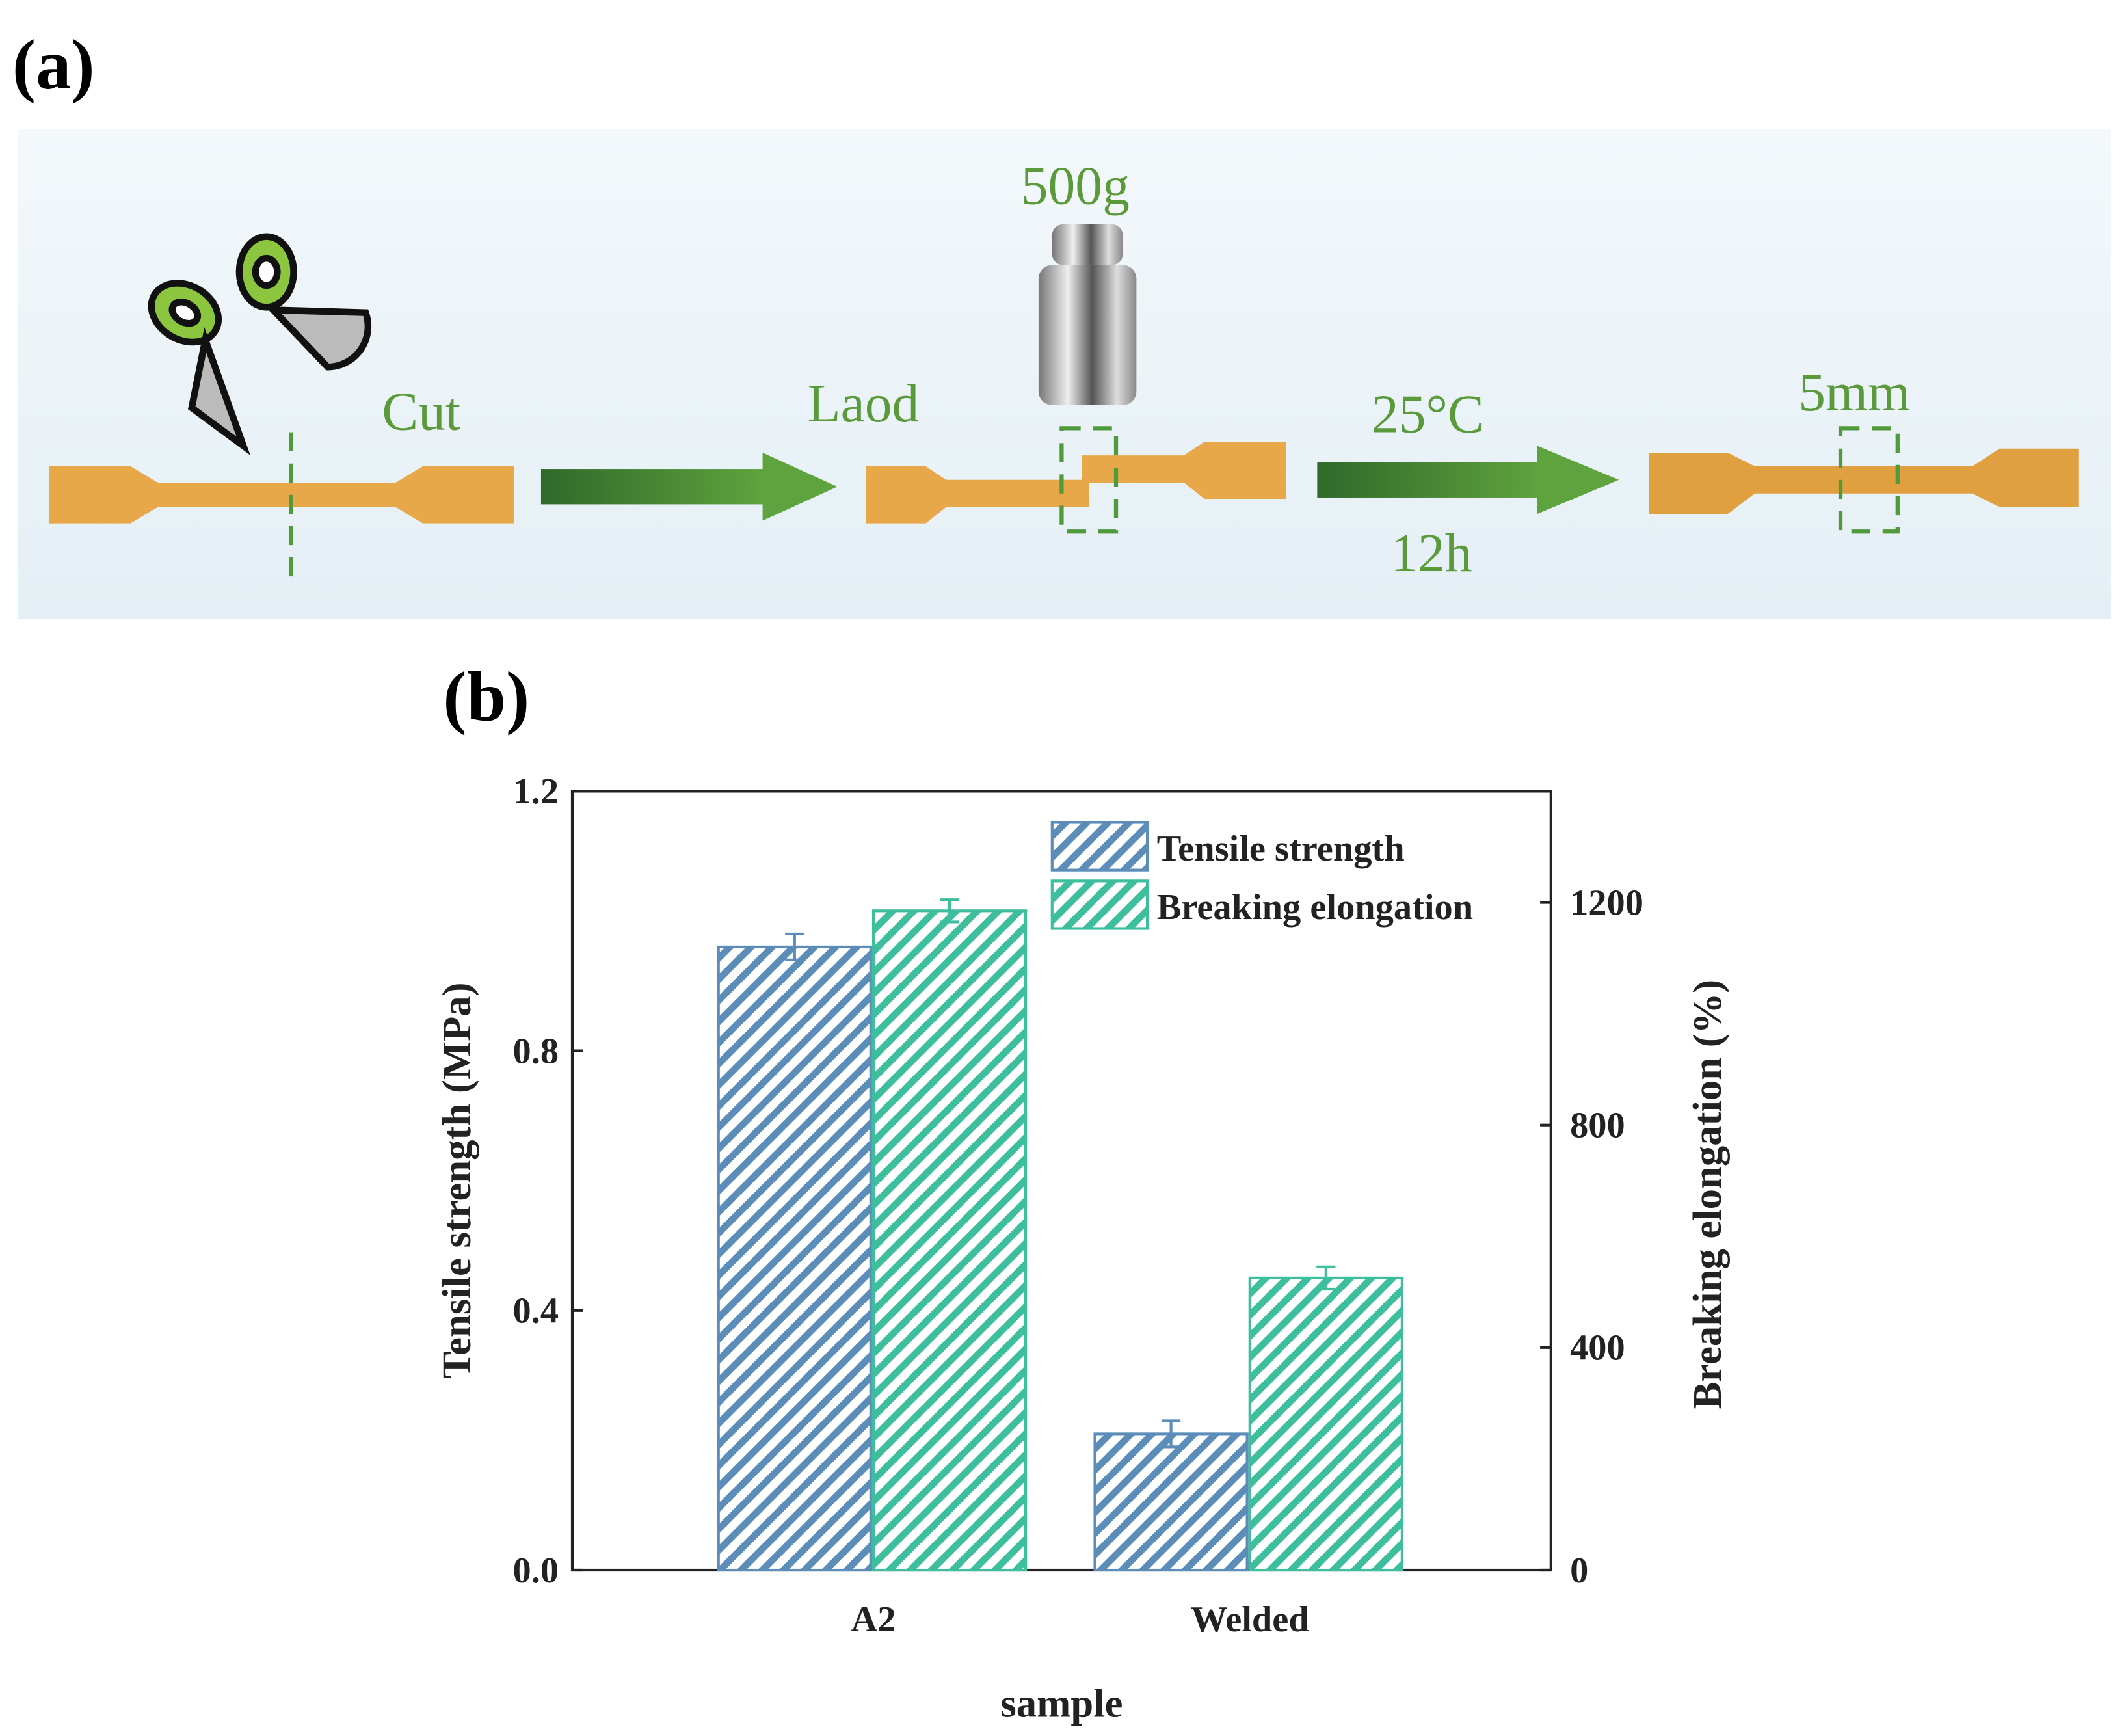  Describe the element at coordinates (1315, 907) in the screenshot. I see `legend-label: Breaking elongation` at that location.